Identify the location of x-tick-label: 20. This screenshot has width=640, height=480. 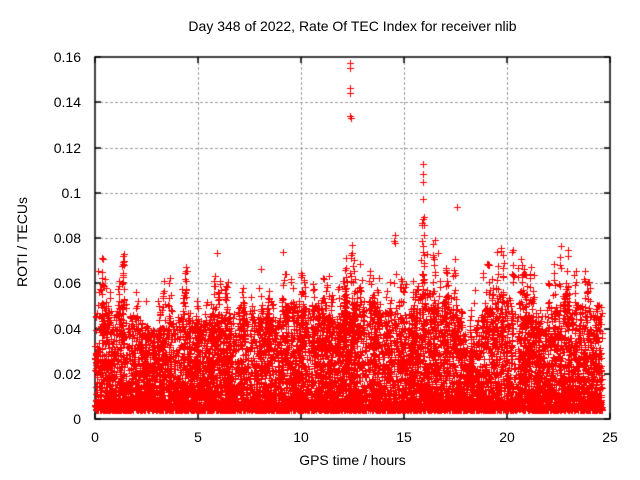
(507, 437).